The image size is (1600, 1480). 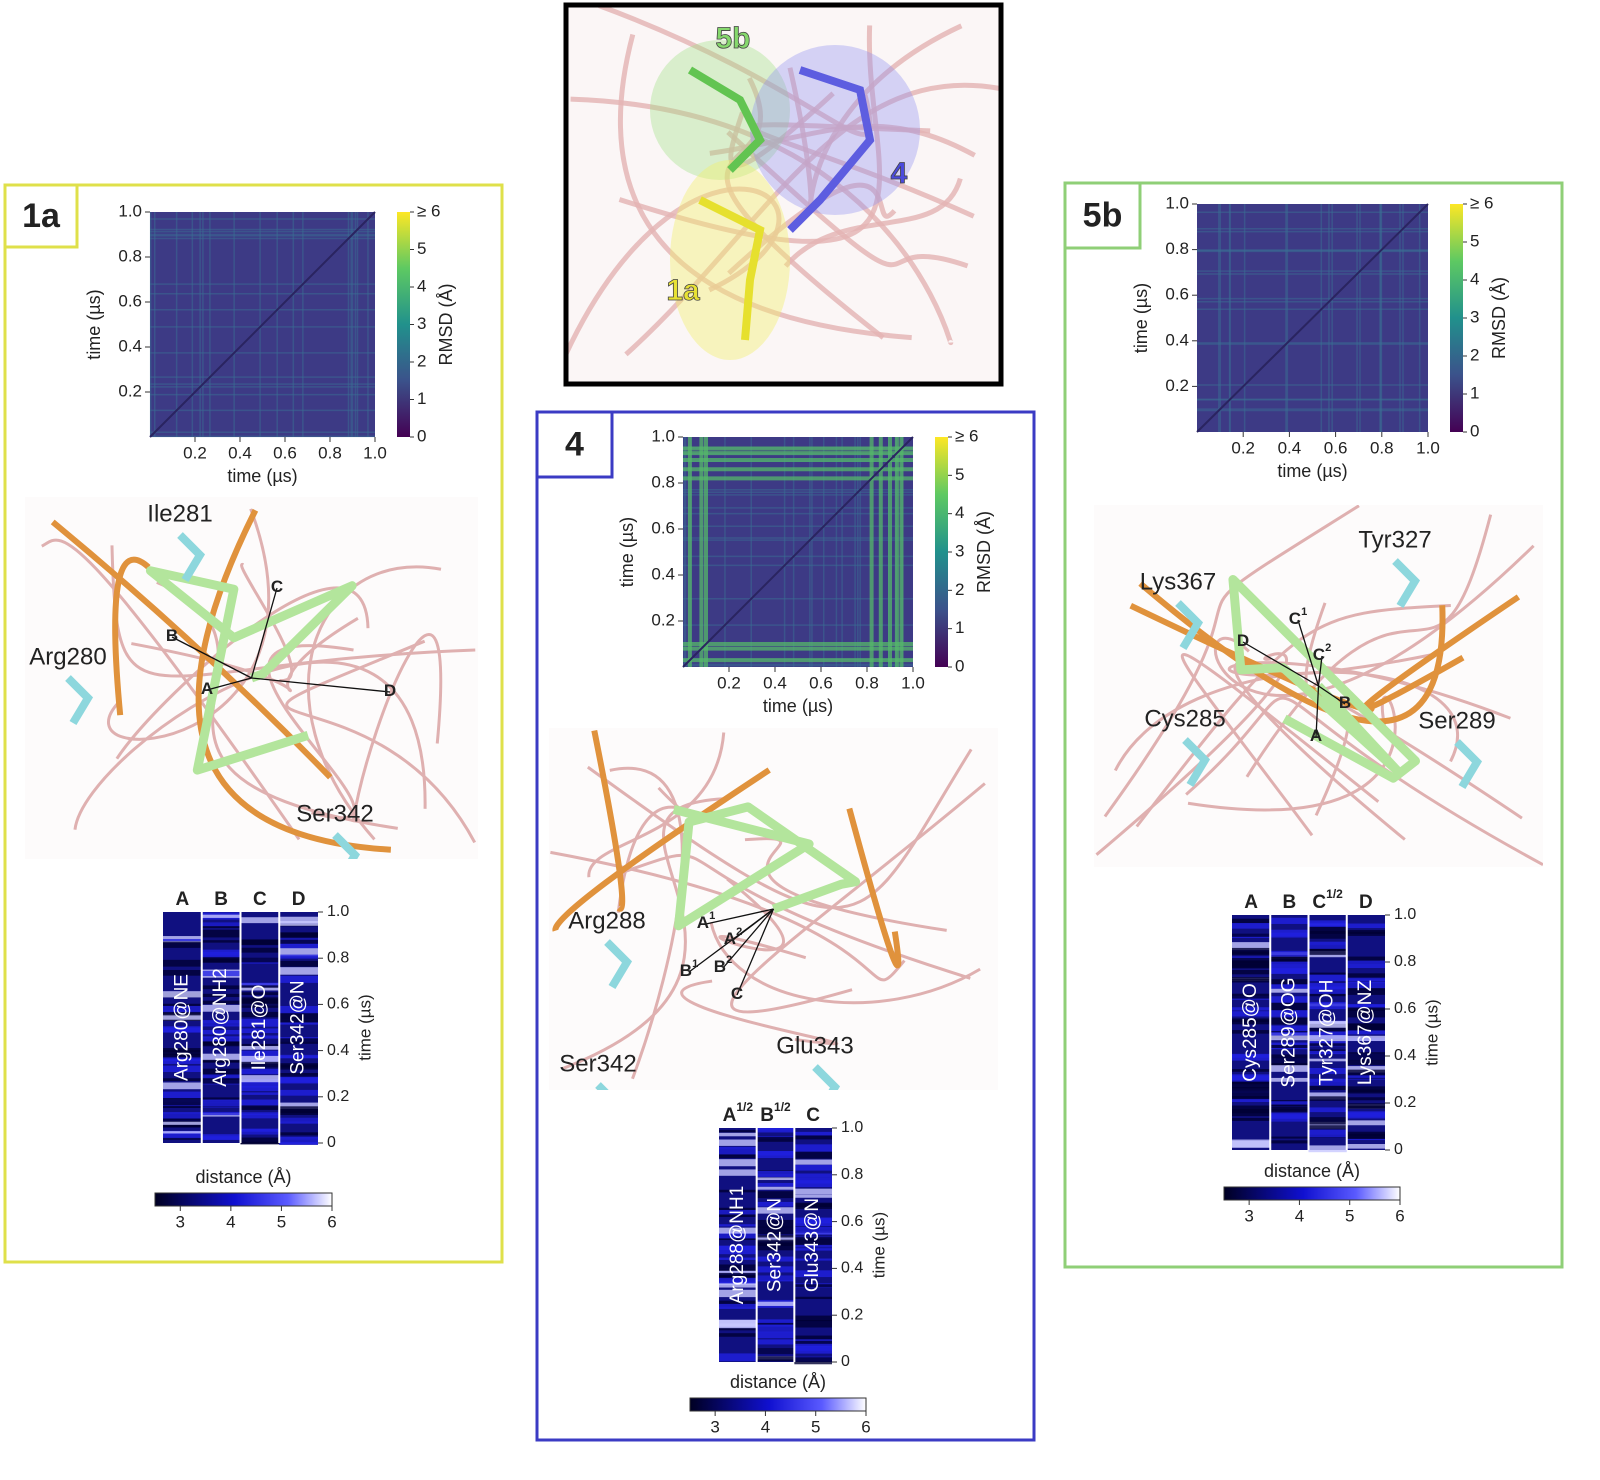 I want to click on atom-label: Ser289@OG, so click(x=1288, y=1032).